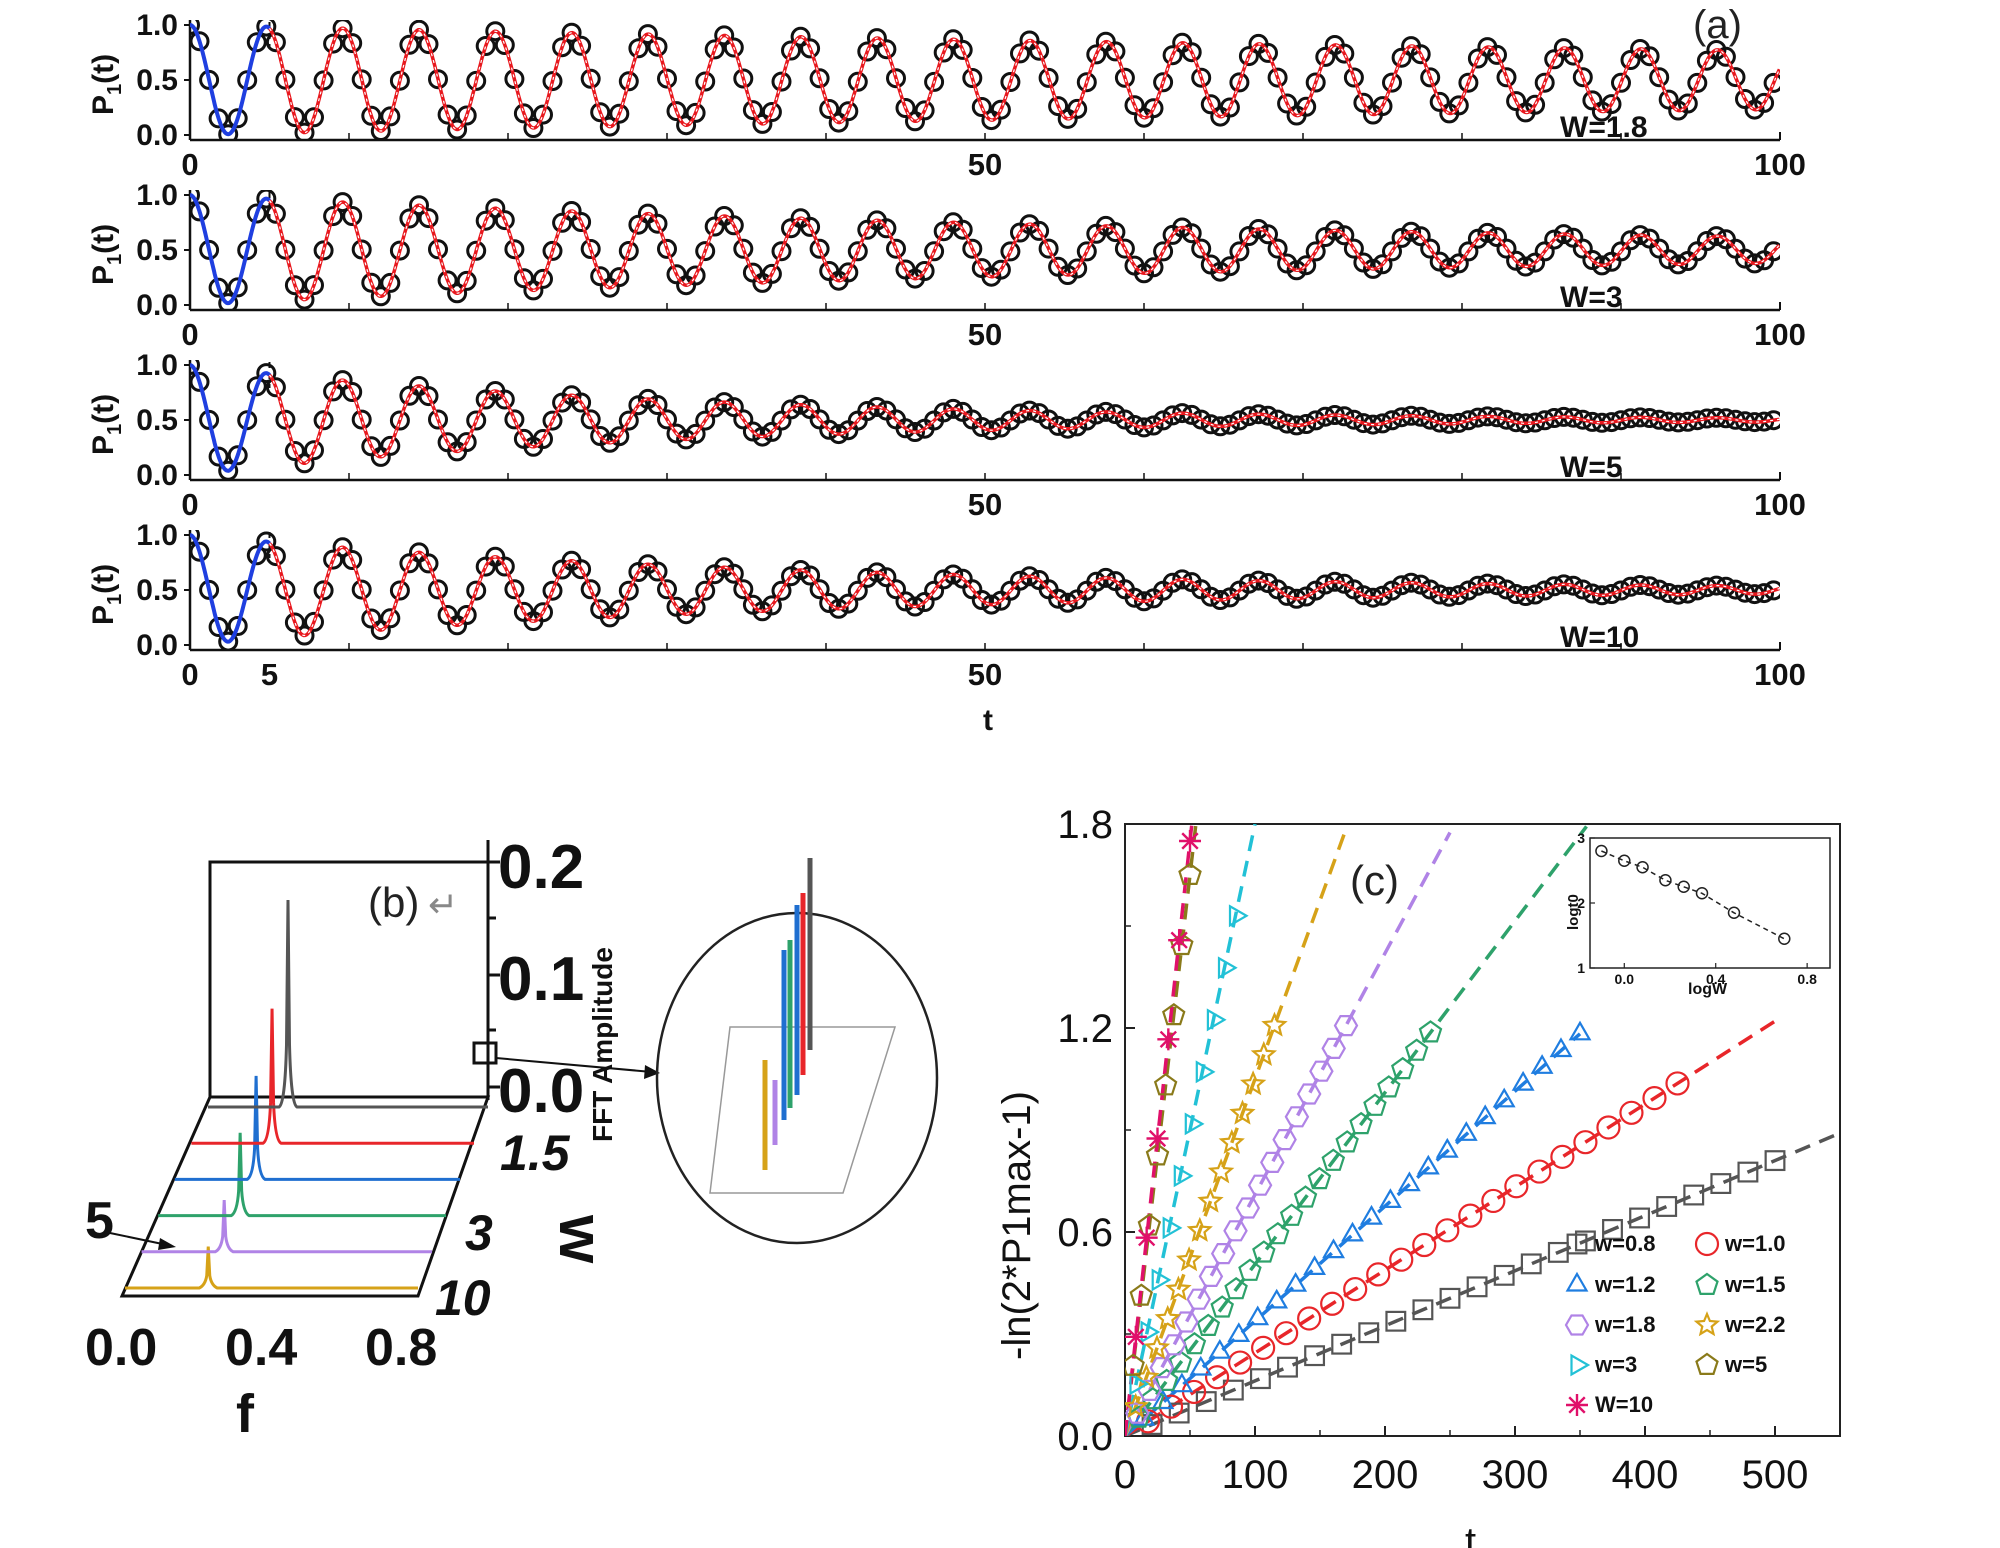 The height and width of the screenshot is (1548, 2000). What do you see at coordinates (1288, 1133) in the screenshot?
I see `c-fit-line` at bounding box center [1288, 1133].